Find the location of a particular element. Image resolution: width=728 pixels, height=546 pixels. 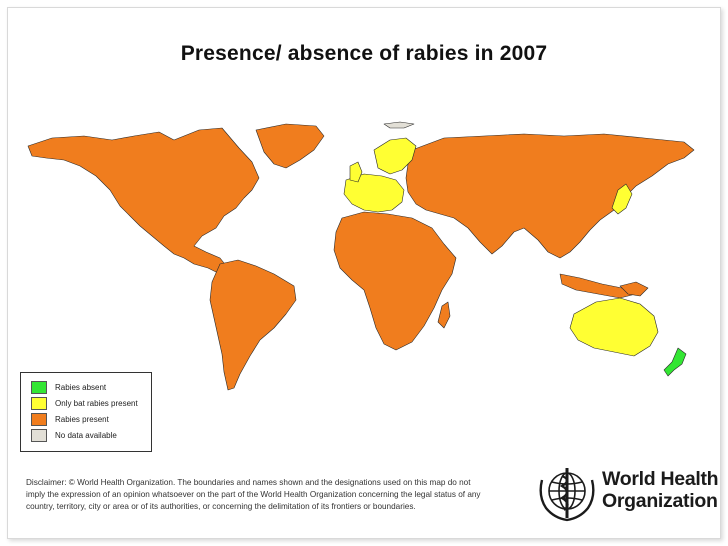

region-madagascar is located at coordinates (444, 315).